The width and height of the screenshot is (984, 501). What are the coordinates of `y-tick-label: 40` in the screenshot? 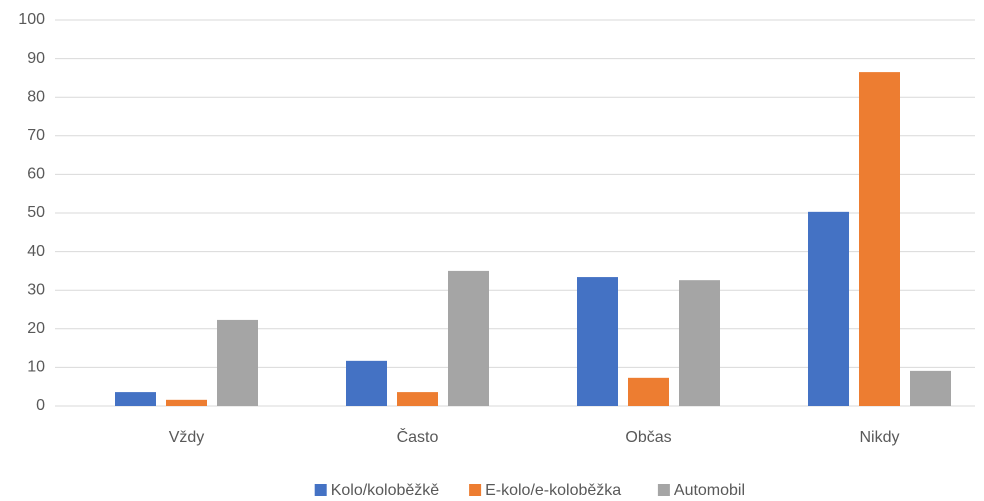 It's located at (36, 251).